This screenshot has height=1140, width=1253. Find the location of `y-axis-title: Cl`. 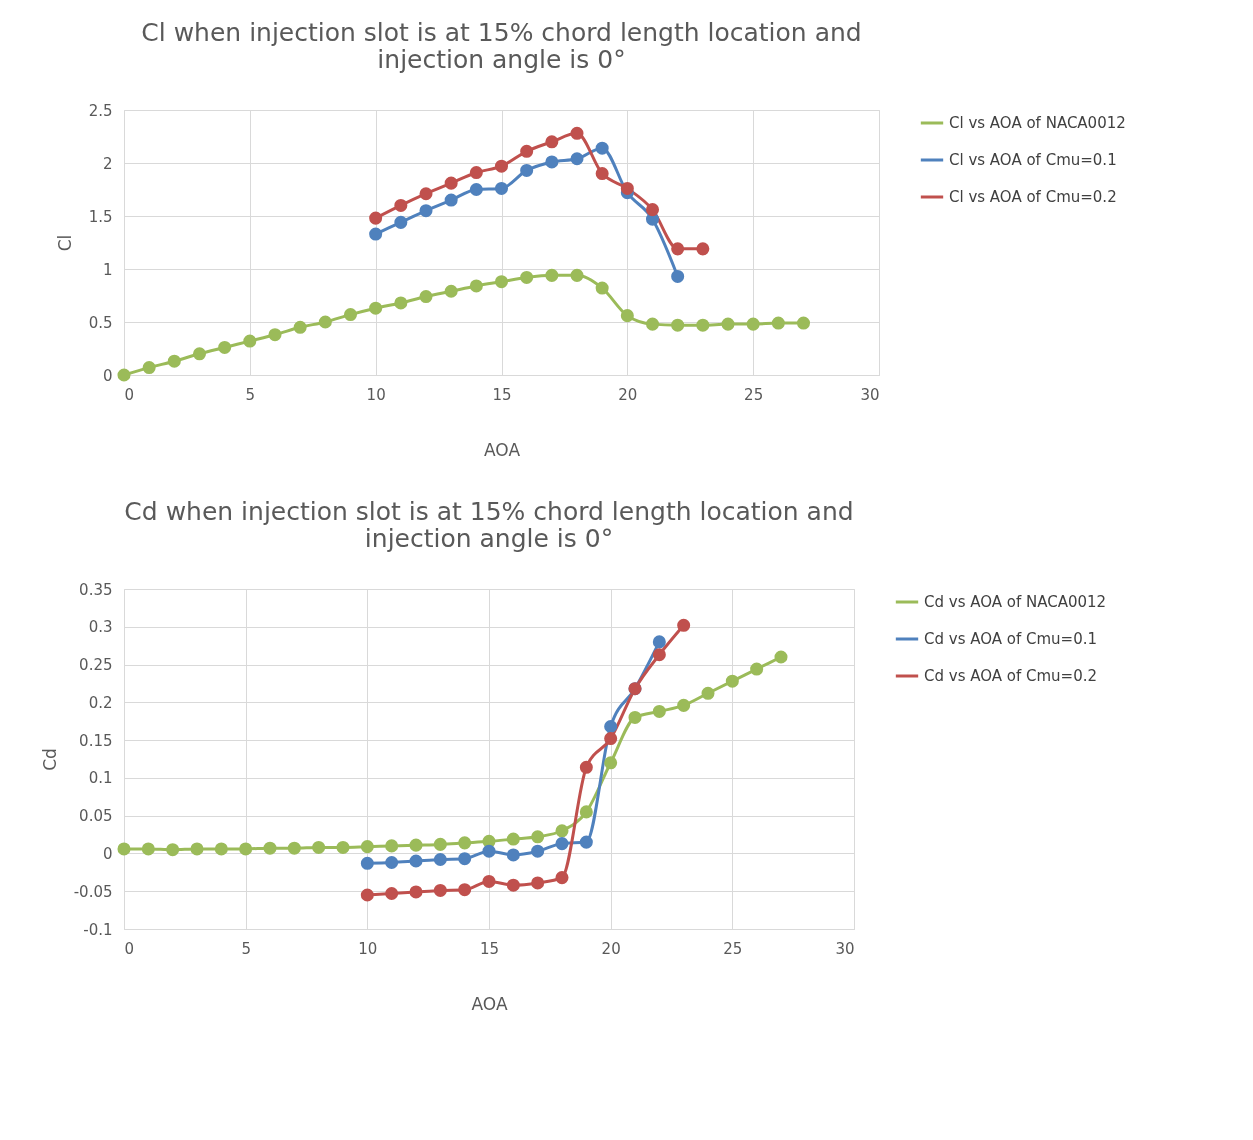

y-axis-title: Cl is located at coordinates (64, 243).